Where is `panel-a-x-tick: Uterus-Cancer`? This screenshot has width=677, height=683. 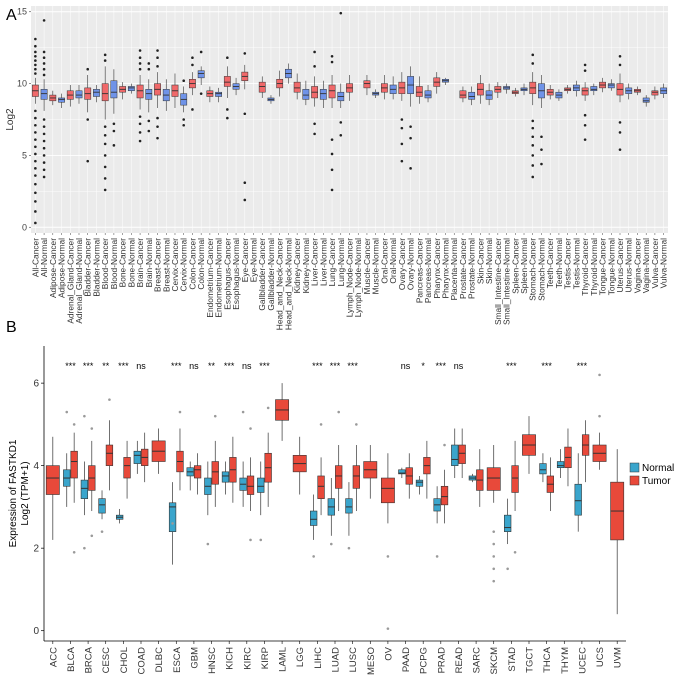
panel-a-x-tick: Uterus-Cancer is located at coordinates (620, 265).